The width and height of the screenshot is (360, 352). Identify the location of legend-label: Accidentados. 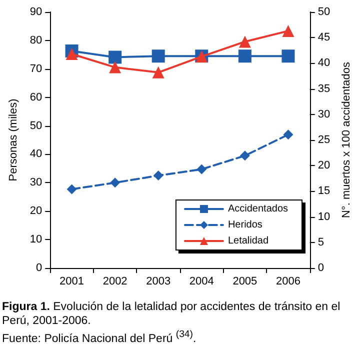
(258, 209).